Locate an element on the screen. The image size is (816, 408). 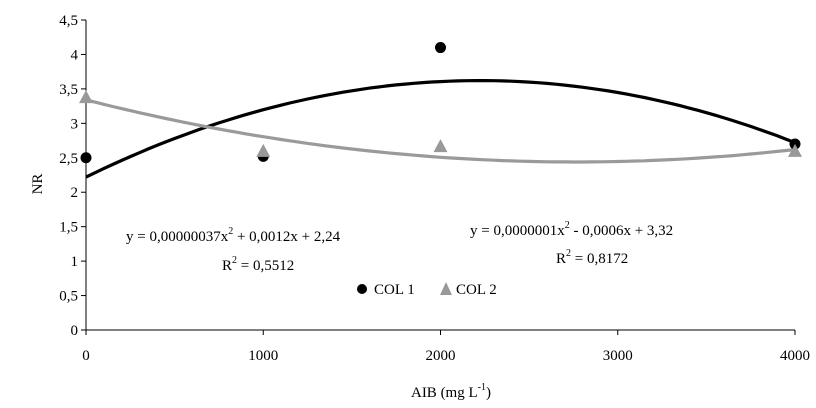
x-tick-label: 1000 is located at coordinates (263, 356).